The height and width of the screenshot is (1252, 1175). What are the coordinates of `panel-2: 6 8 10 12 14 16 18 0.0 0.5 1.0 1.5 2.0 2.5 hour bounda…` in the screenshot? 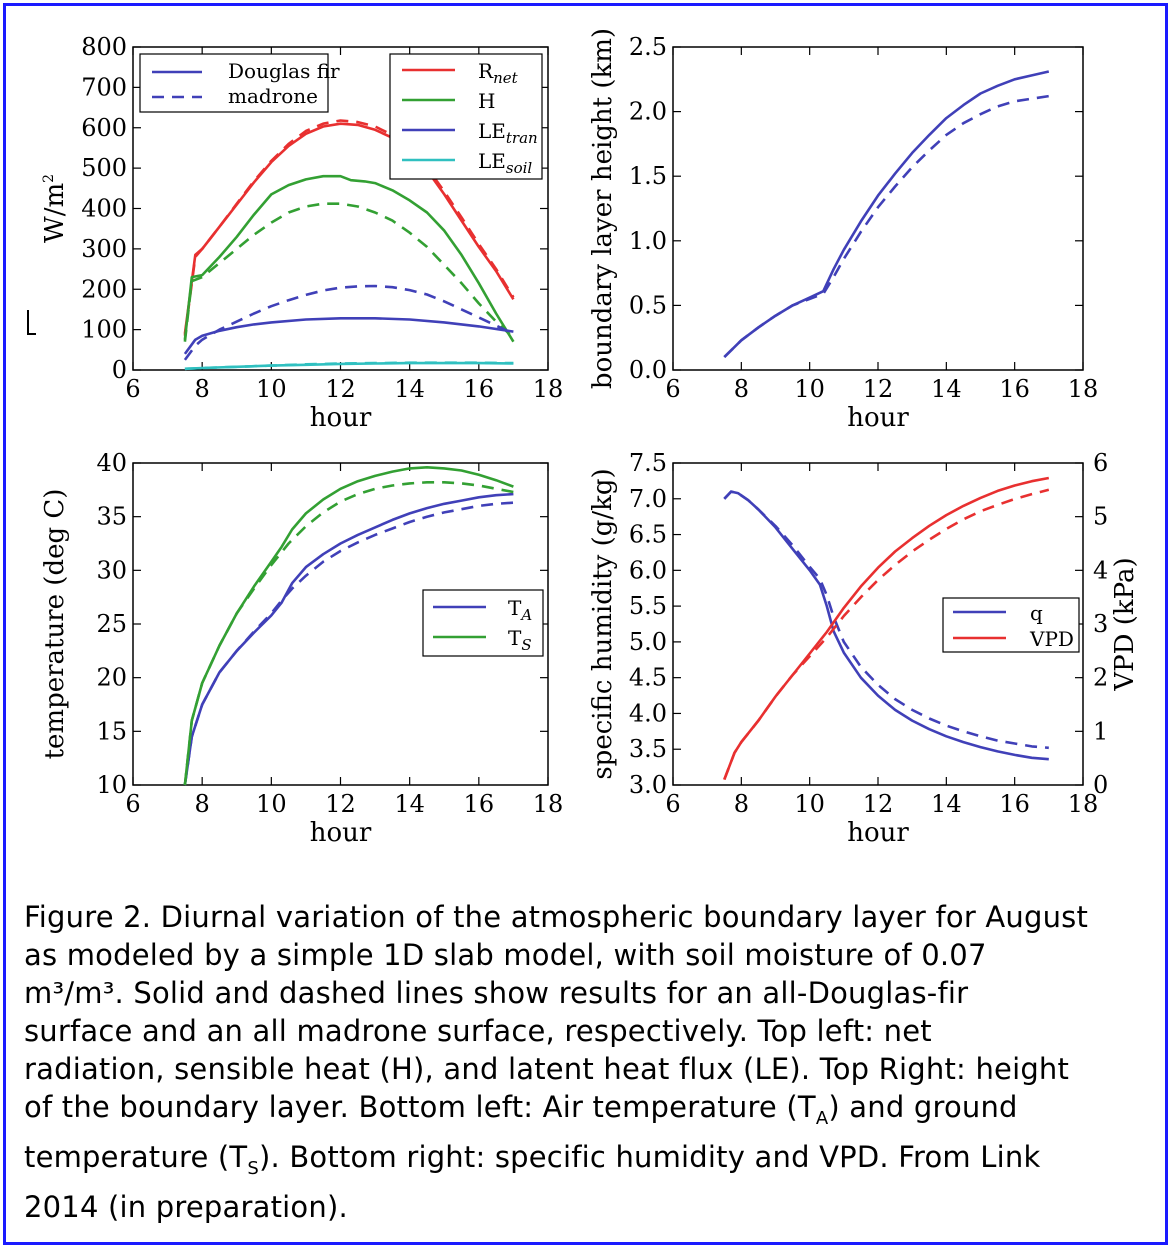 It's located at (843, 230).